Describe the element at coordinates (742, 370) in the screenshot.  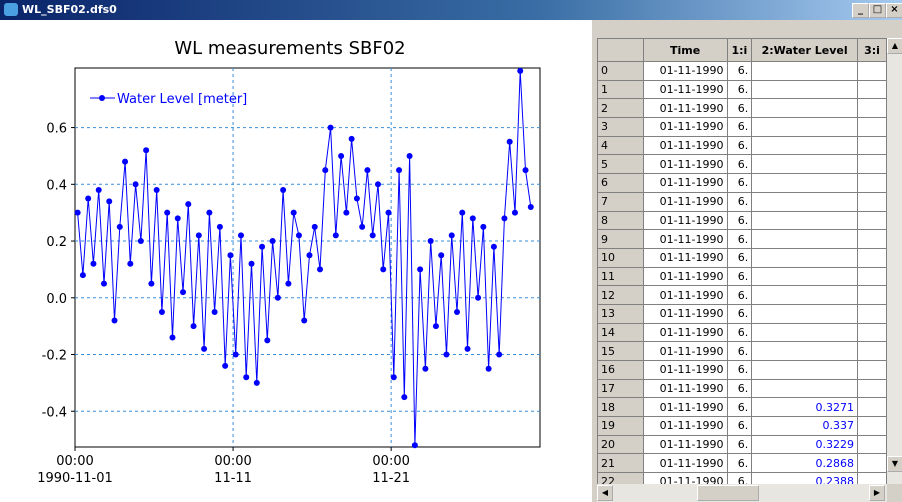
I see `table-row: 16 01-11-1990 6.` at that location.